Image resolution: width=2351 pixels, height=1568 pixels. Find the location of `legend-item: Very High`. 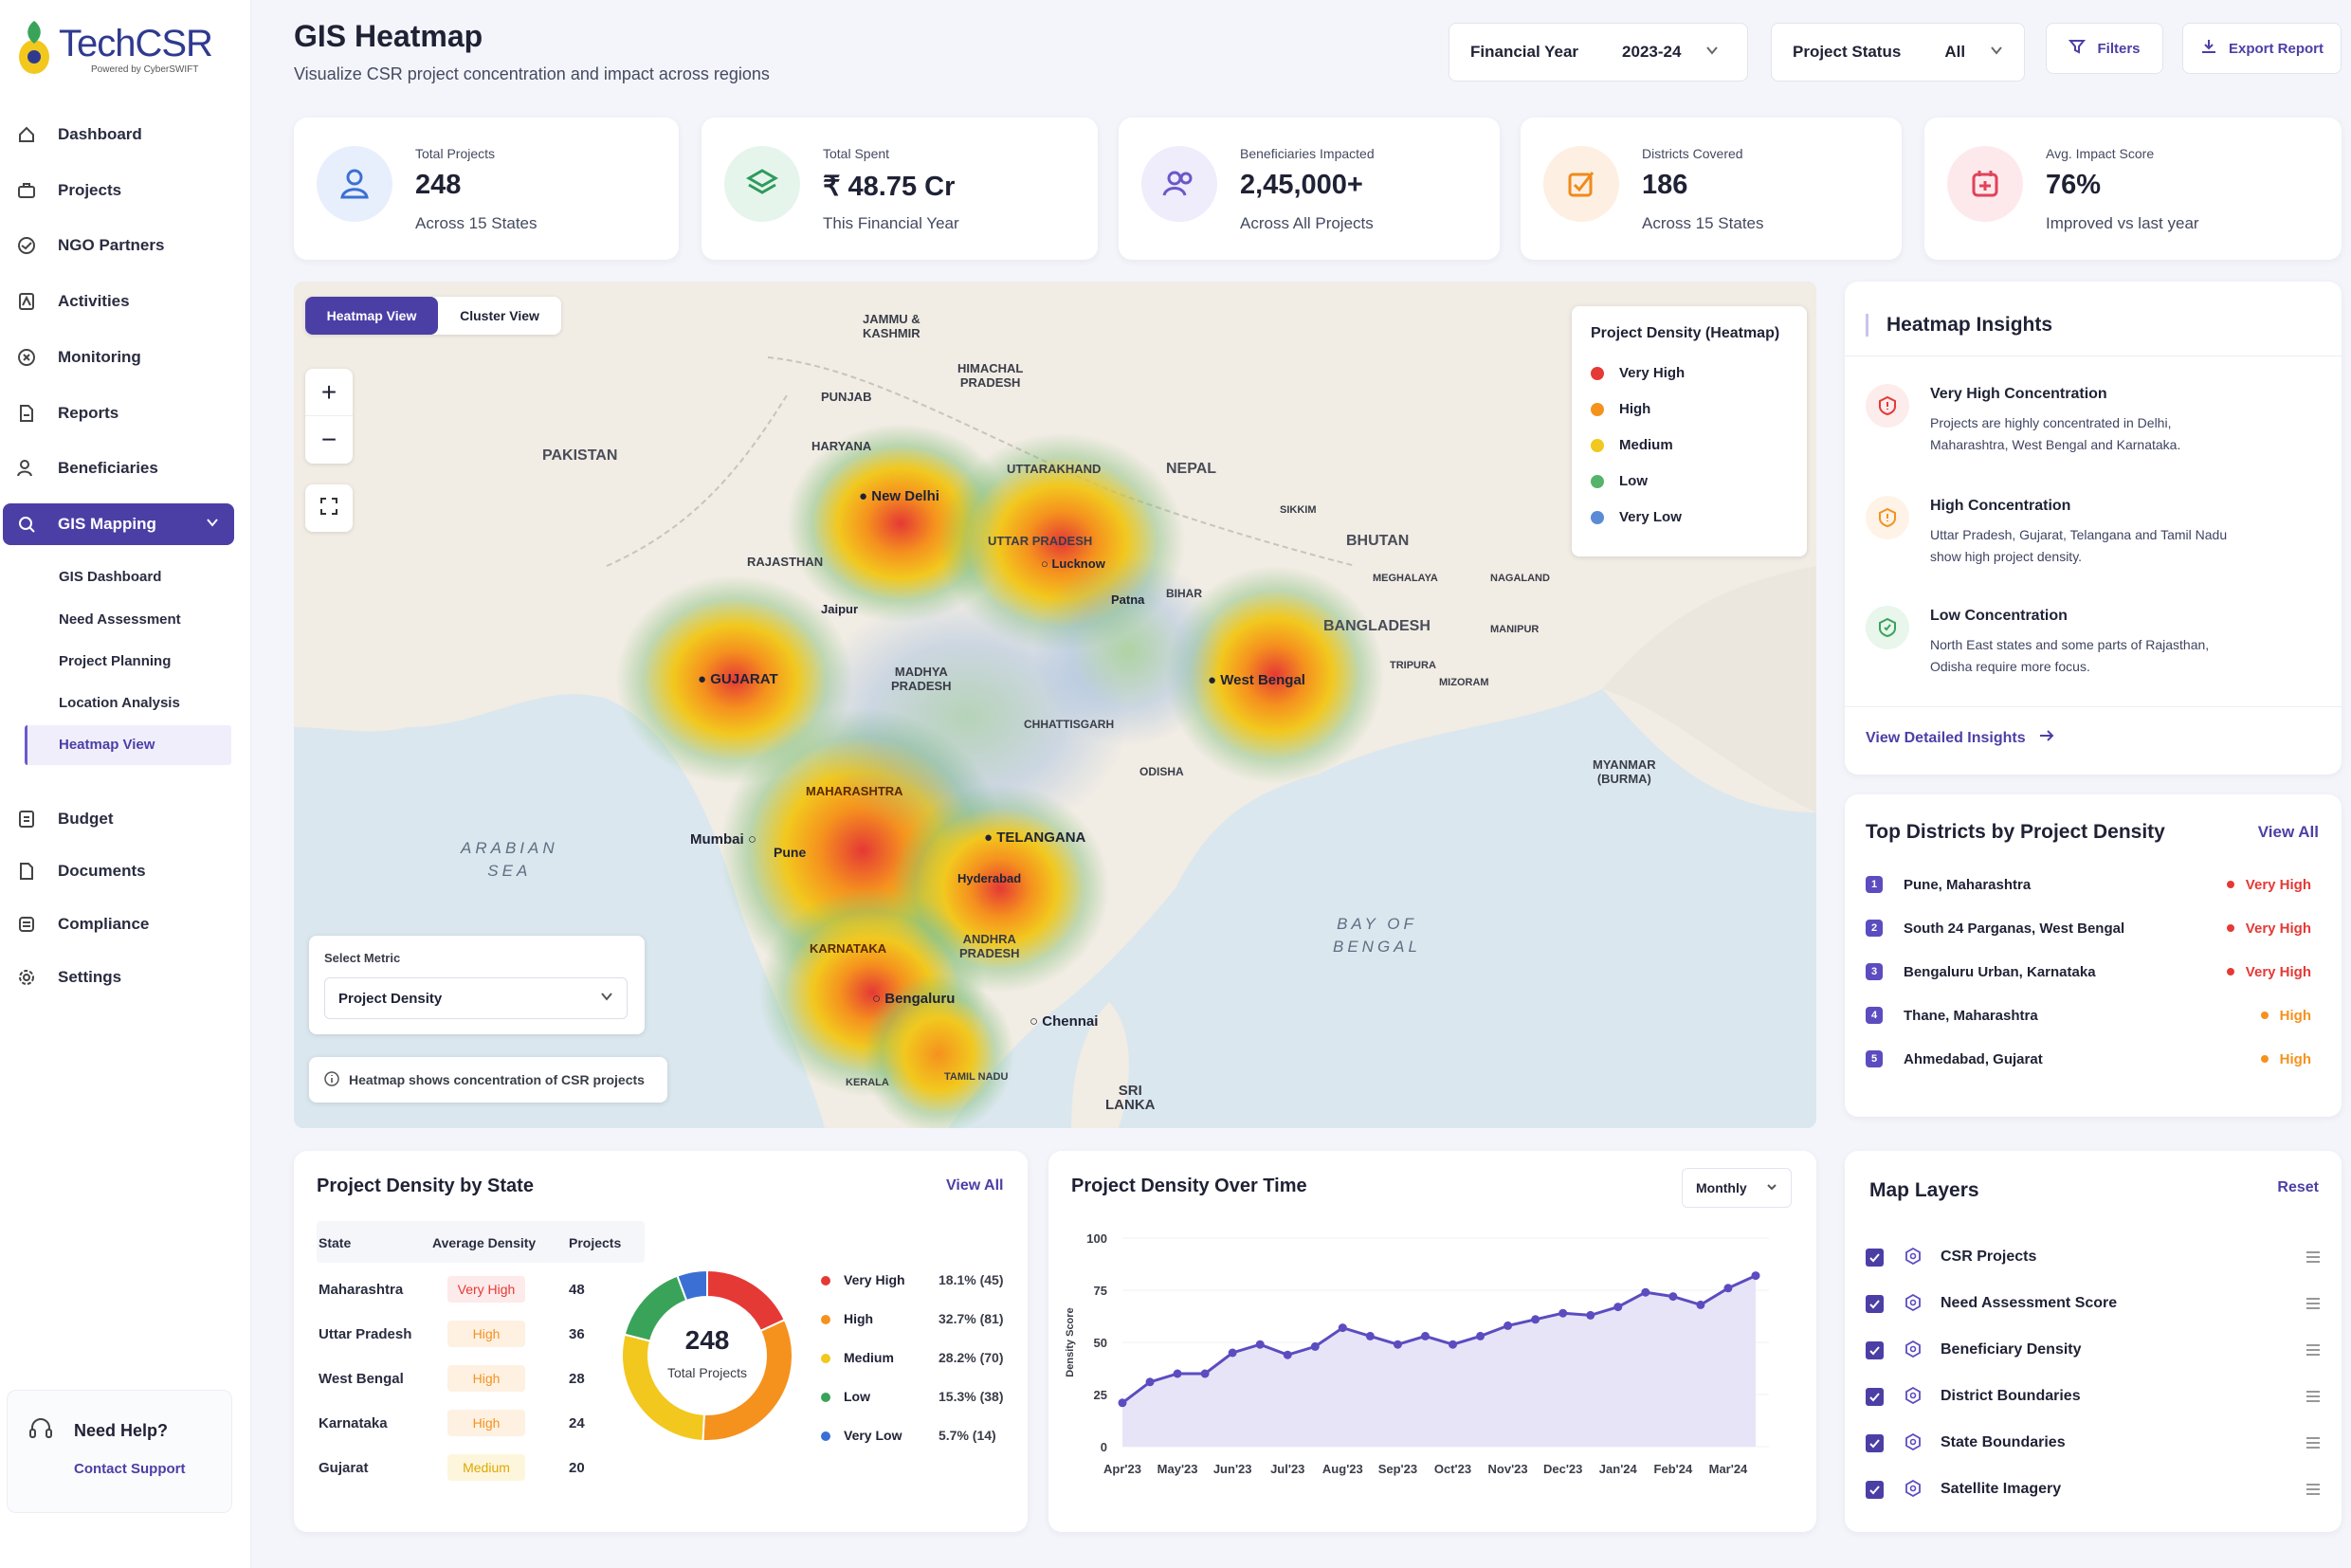

legend-item: Very High is located at coordinates (1638, 373).